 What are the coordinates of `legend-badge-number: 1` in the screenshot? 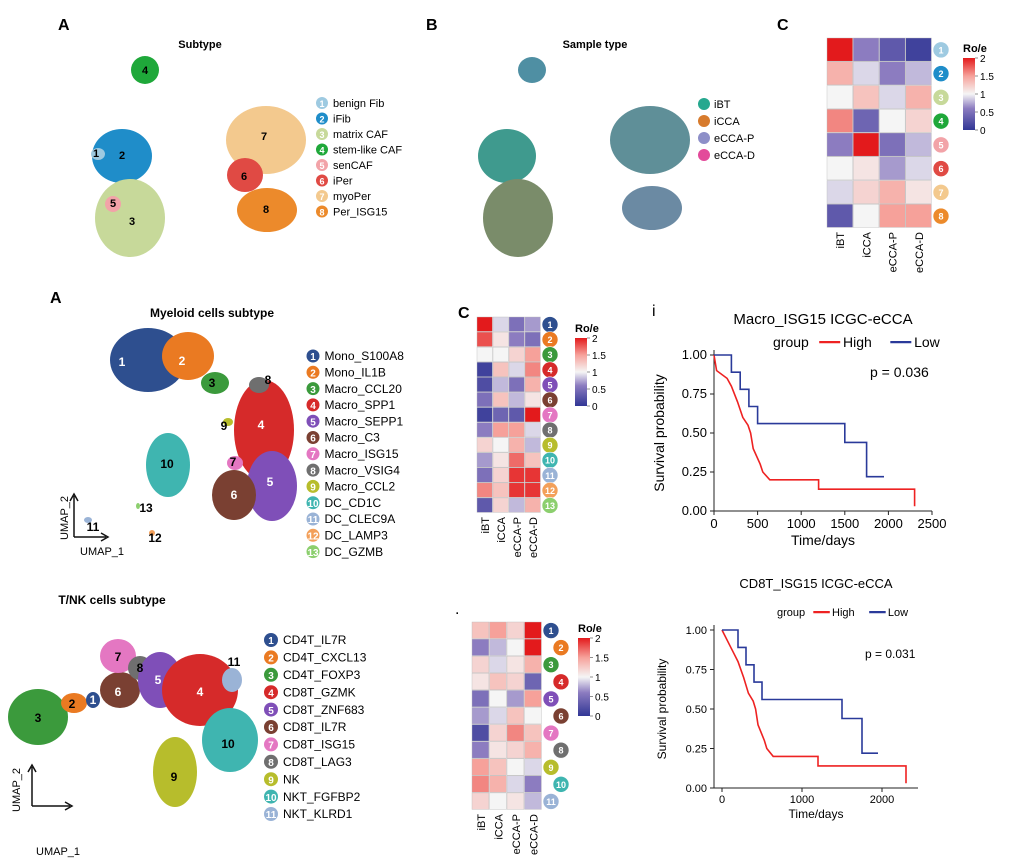 It's located at (313, 357).